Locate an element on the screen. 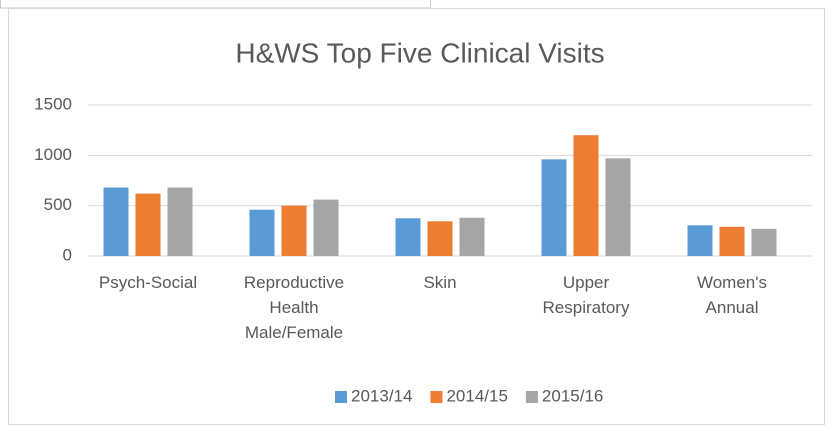  y-tick-label: 500 is located at coordinates (58, 204).